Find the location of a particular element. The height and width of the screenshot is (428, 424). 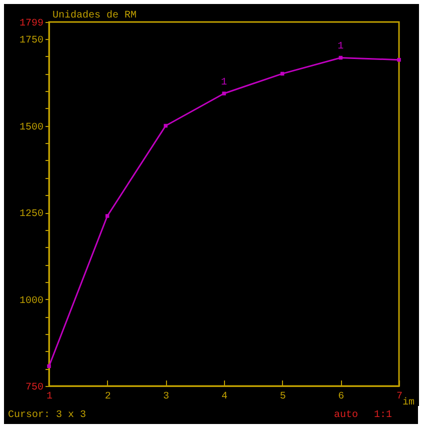

x-tick-label: 7 is located at coordinates (399, 397).